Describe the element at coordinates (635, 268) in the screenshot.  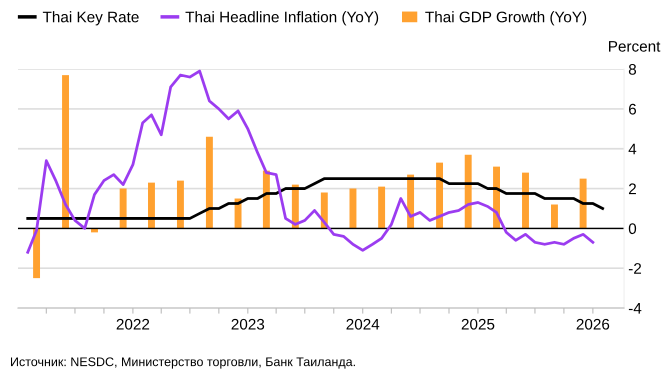
I see `y-tick-label: -2` at that location.